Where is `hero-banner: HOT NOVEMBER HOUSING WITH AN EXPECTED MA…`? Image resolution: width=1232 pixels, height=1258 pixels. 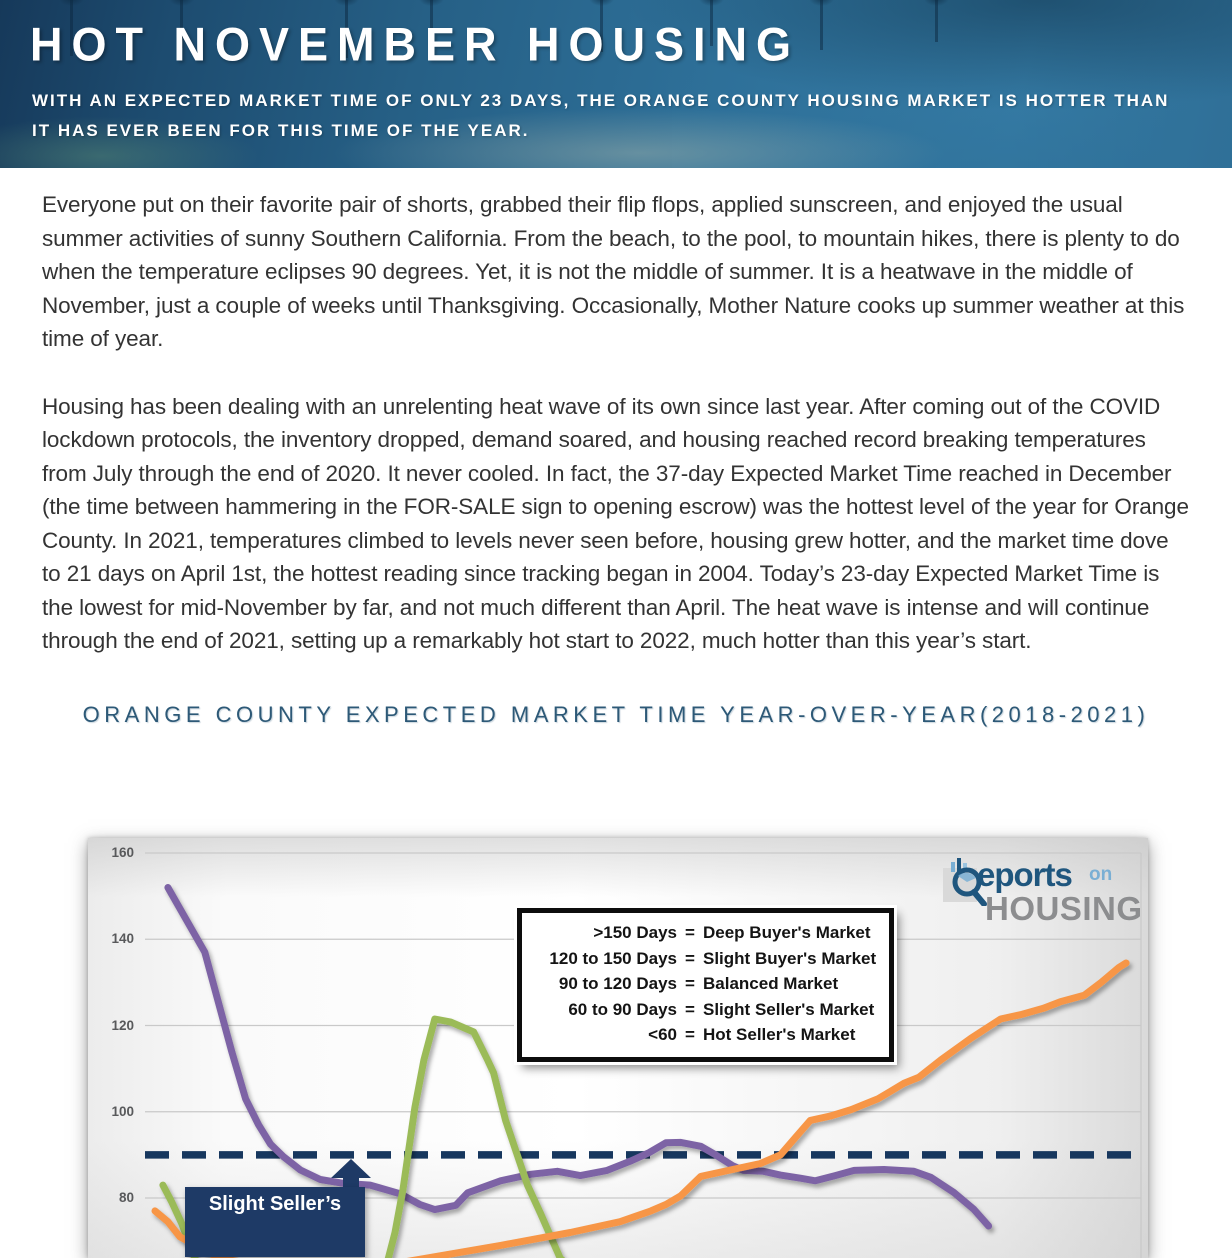 hero-banner: HOT NOVEMBER HOUSING WITH AN EXPECTED MA… is located at coordinates (616, 84).